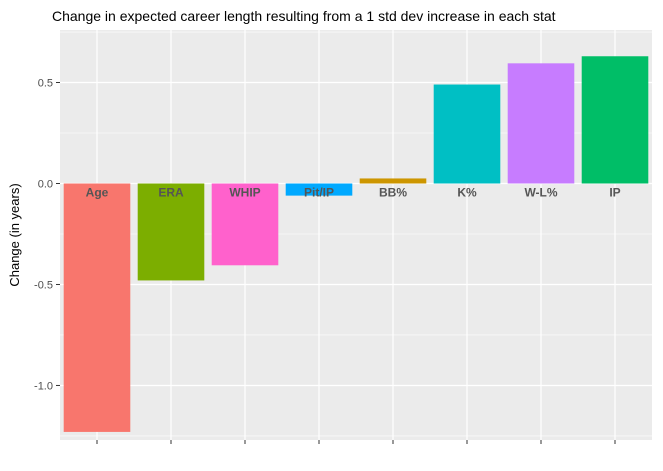 The width and height of the screenshot is (663, 471). Describe the element at coordinates (97, 307) in the screenshot. I see `bar-age` at that location.